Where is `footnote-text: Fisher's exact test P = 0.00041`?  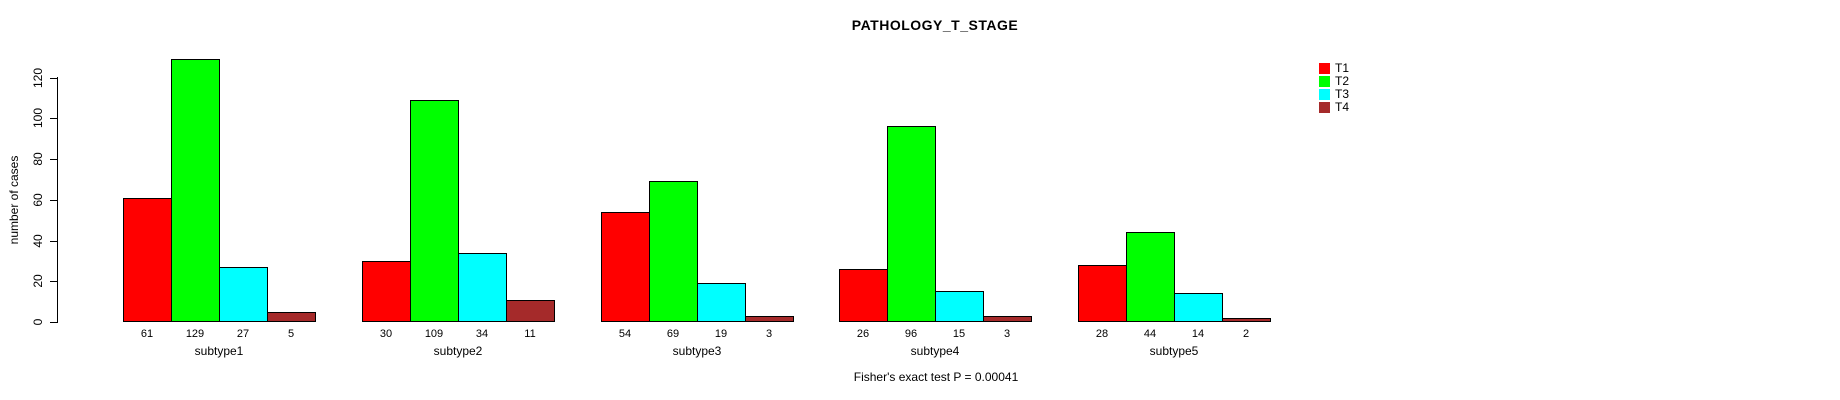 footnote-text: Fisher's exact test P = 0.00041 is located at coordinates (936, 377).